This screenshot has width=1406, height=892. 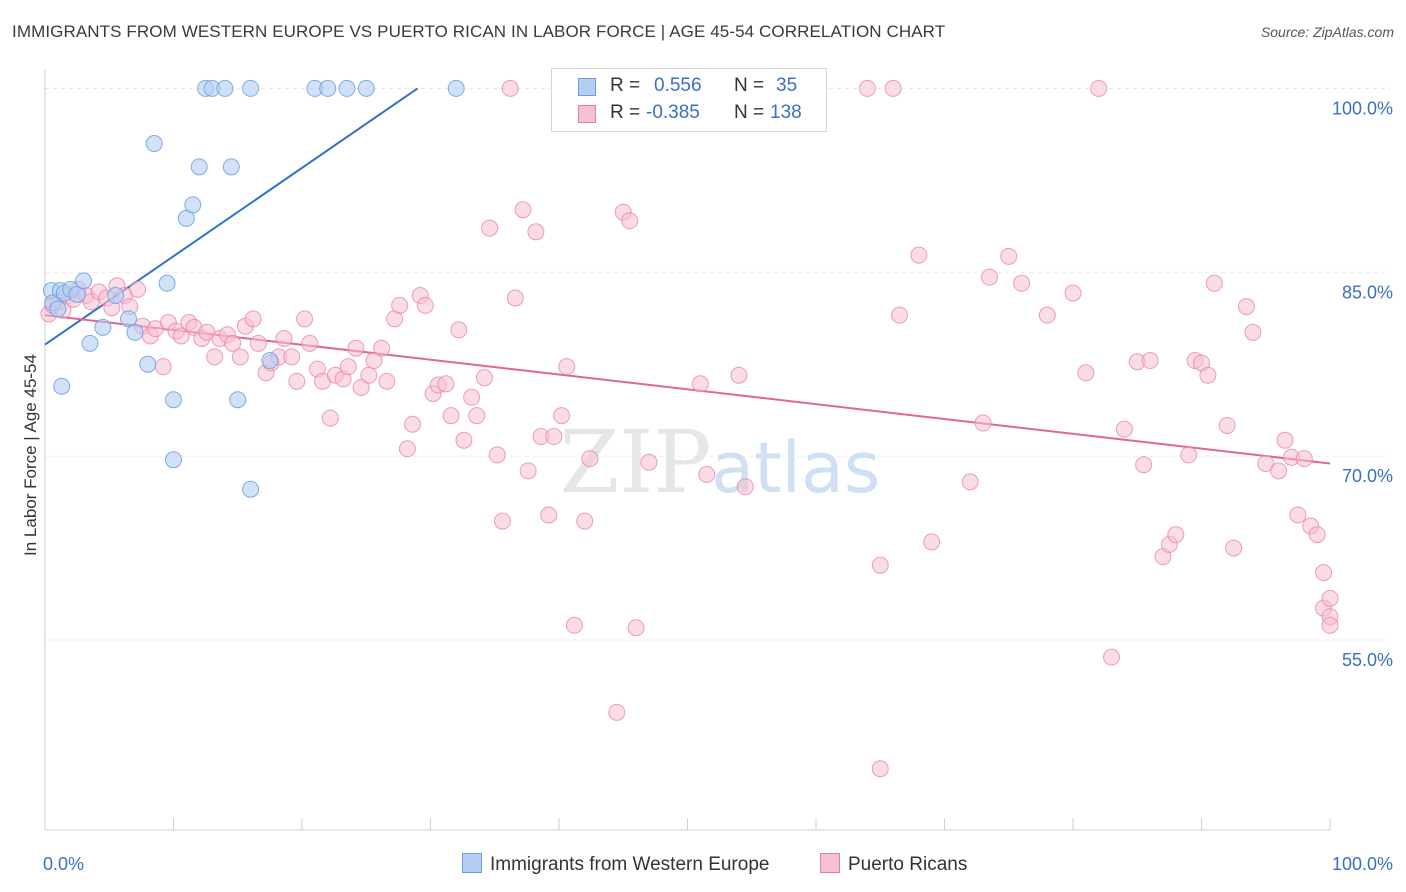 I want to click on source-label: Source: ZipAtlas.com, so click(x=1327, y=32).